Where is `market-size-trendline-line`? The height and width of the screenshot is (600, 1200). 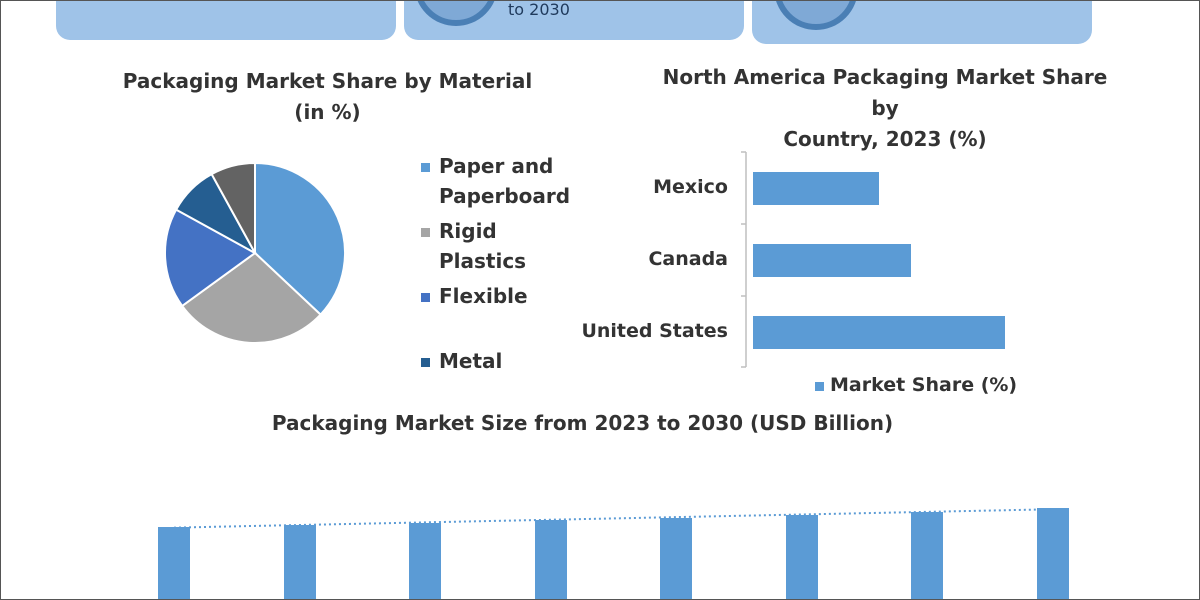
market-size-trendline-line is located at coordinates (613, 518).